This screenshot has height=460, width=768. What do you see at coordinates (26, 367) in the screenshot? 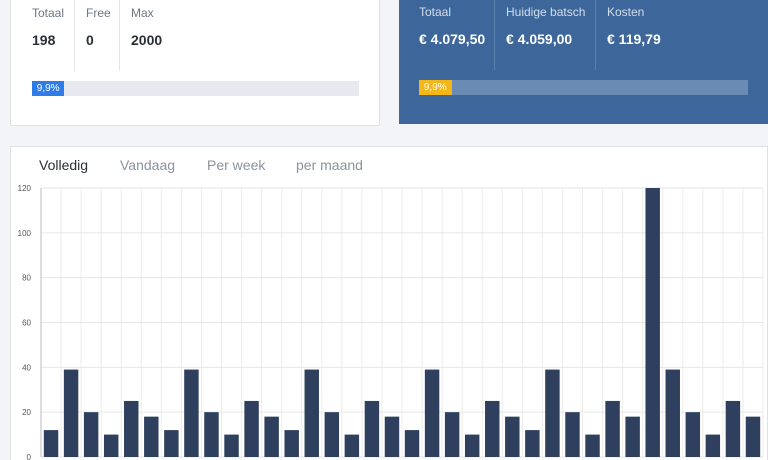
I see `y-tick-label: 40` at bounding box center [26, 367].